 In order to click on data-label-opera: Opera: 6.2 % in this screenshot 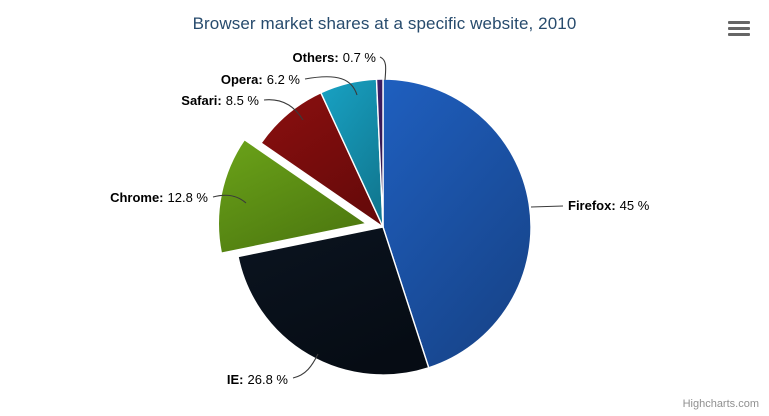, I will do `click(261, 79)`.